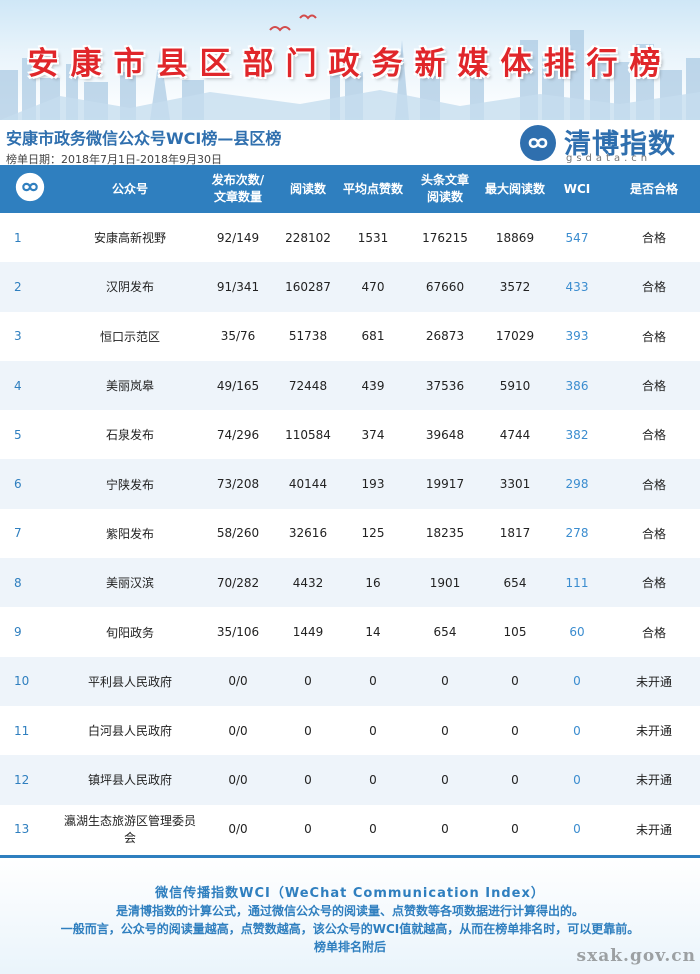  I want to click on page-title: 安康市政务微信公众号WCI榜—县区榜, so click(144, 138).